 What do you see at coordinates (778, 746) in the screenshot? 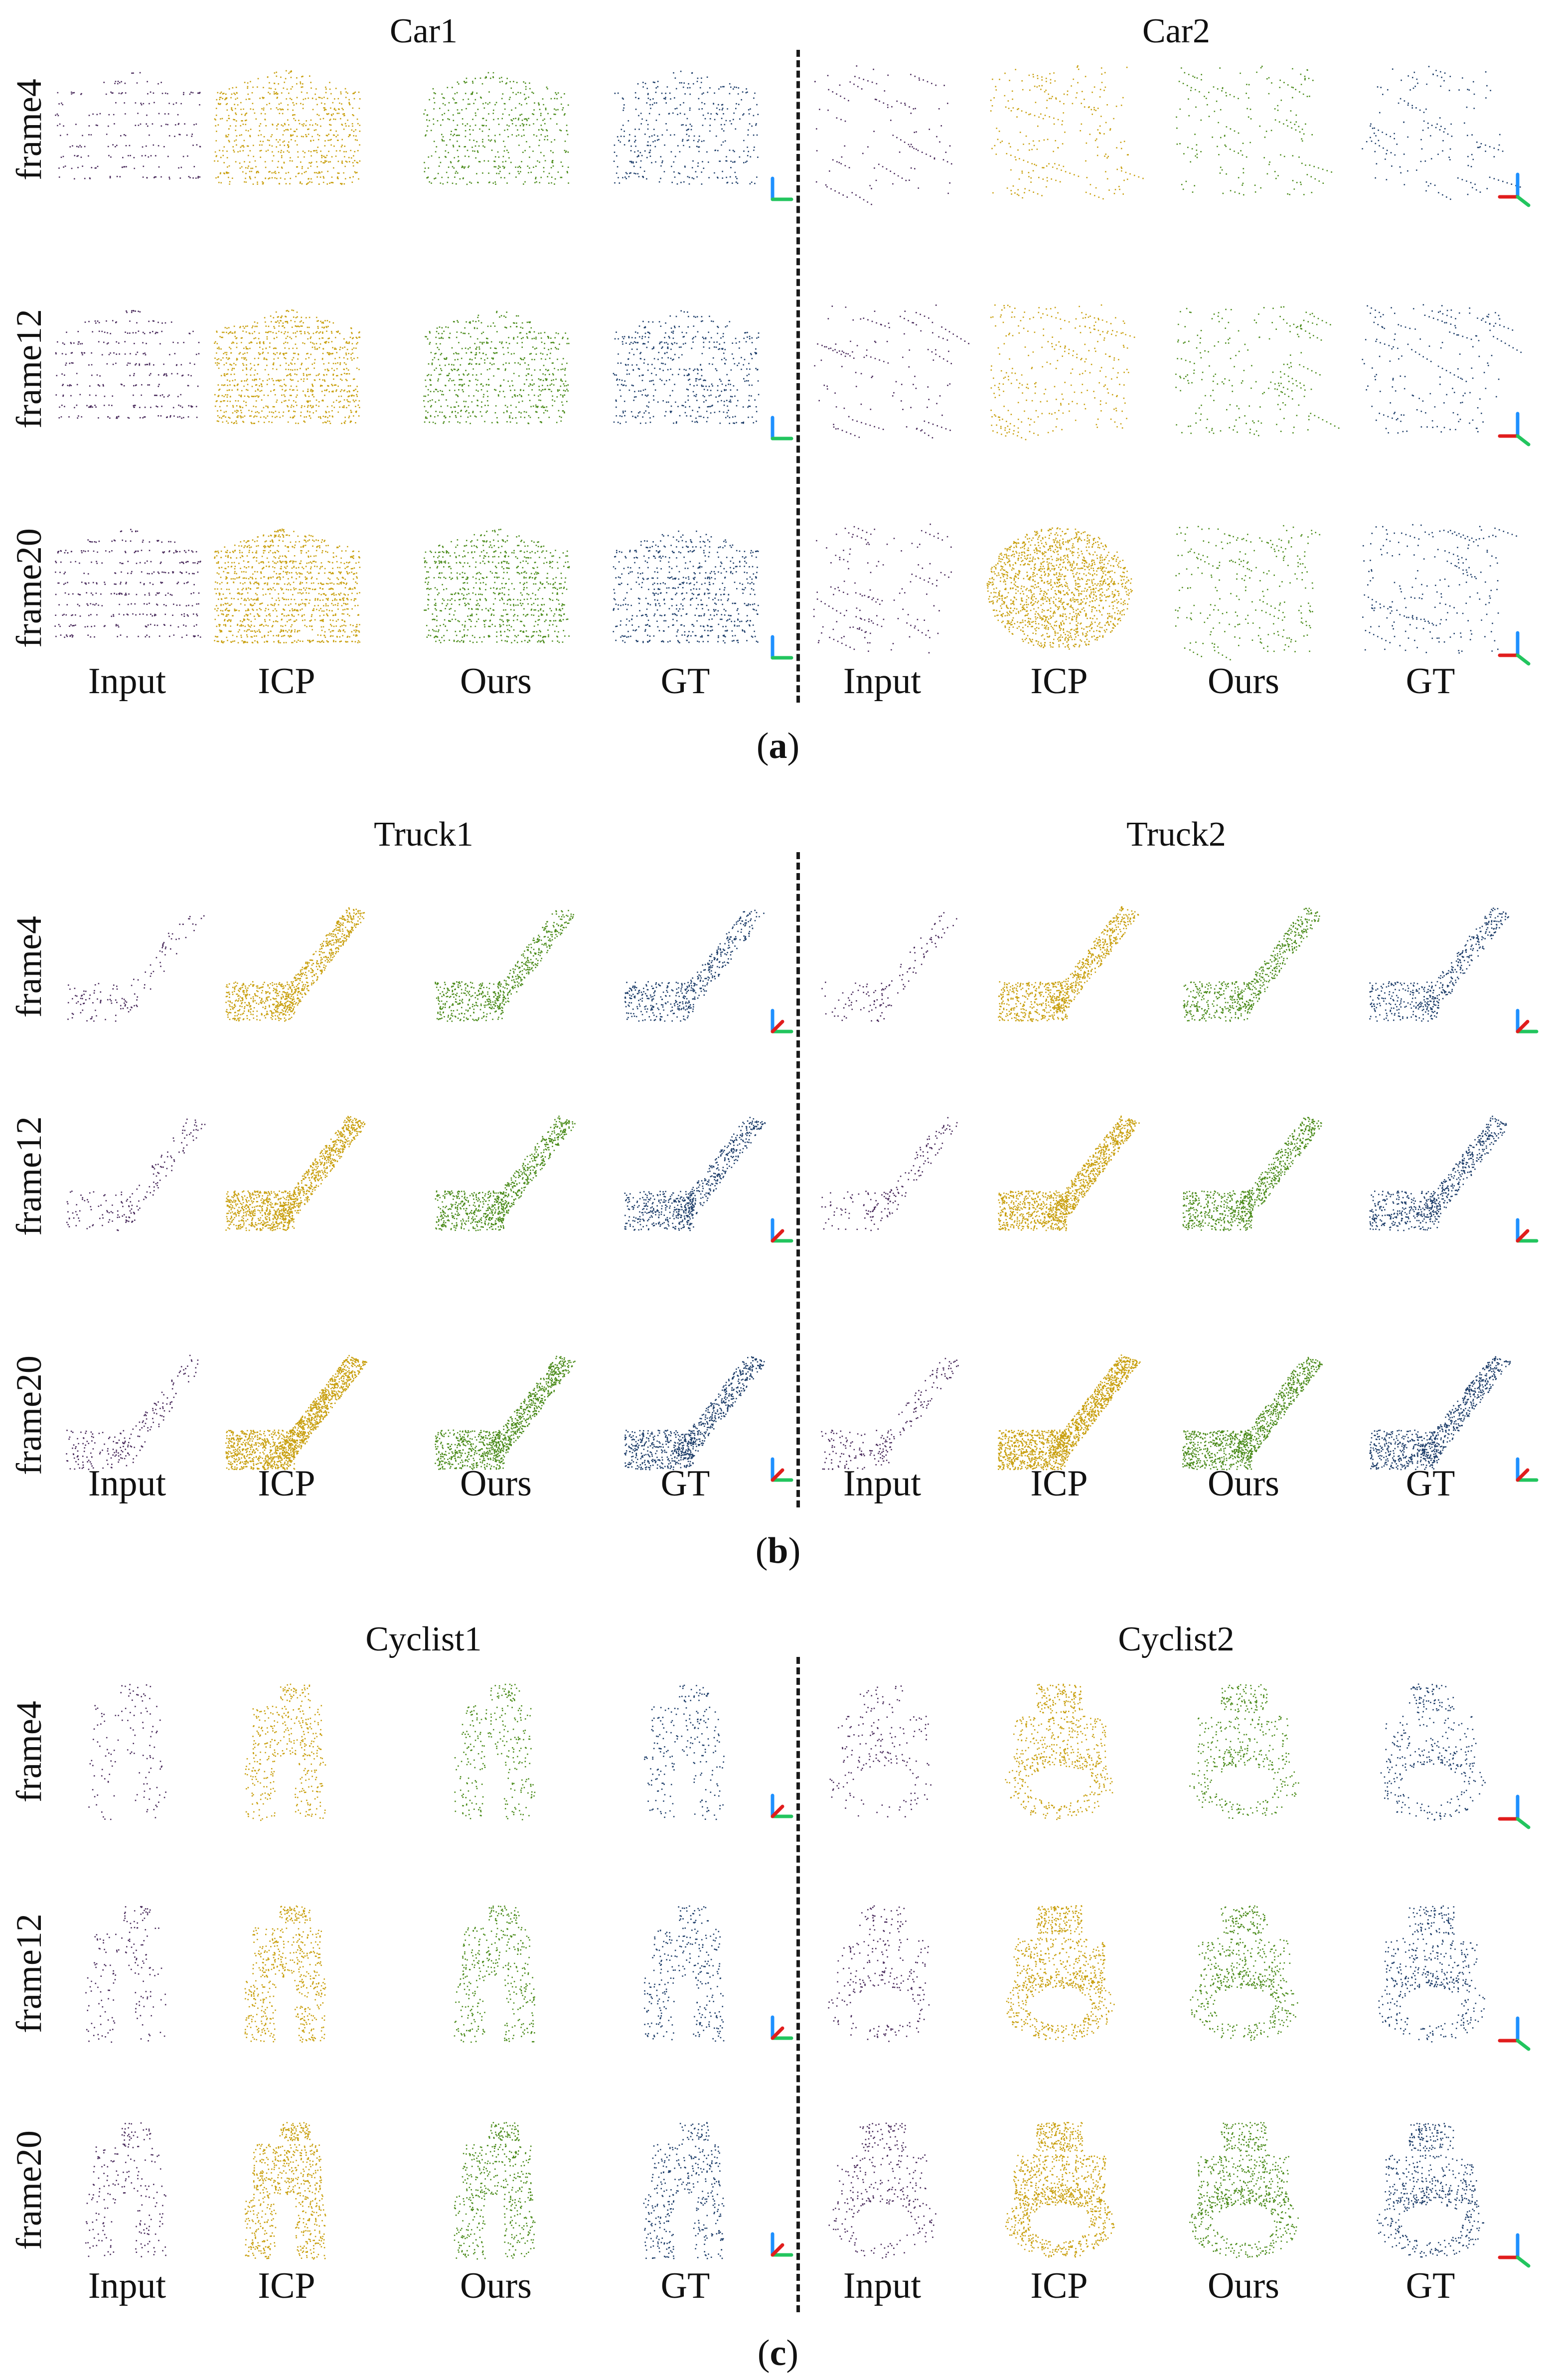
I see `panel-caption-letter: a` at bounding box center [778, 746].